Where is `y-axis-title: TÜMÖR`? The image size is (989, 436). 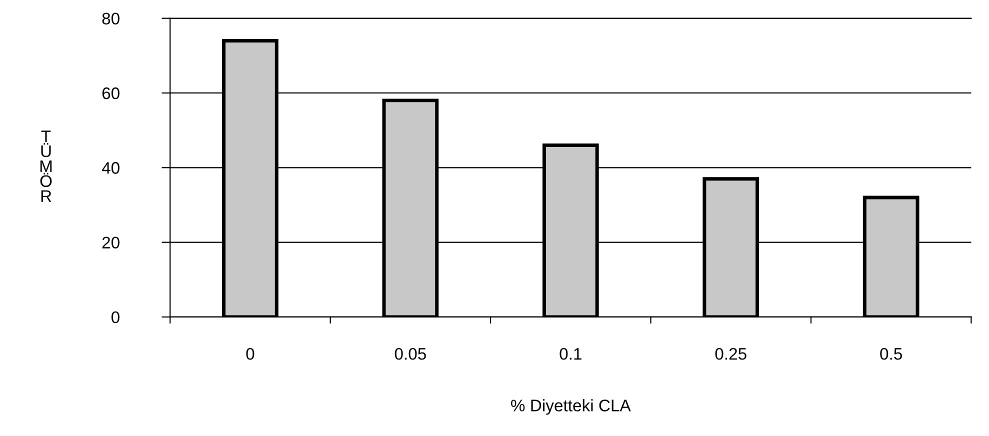 y-axis-title: TÜMÖR is located at coordinates (46, 166).